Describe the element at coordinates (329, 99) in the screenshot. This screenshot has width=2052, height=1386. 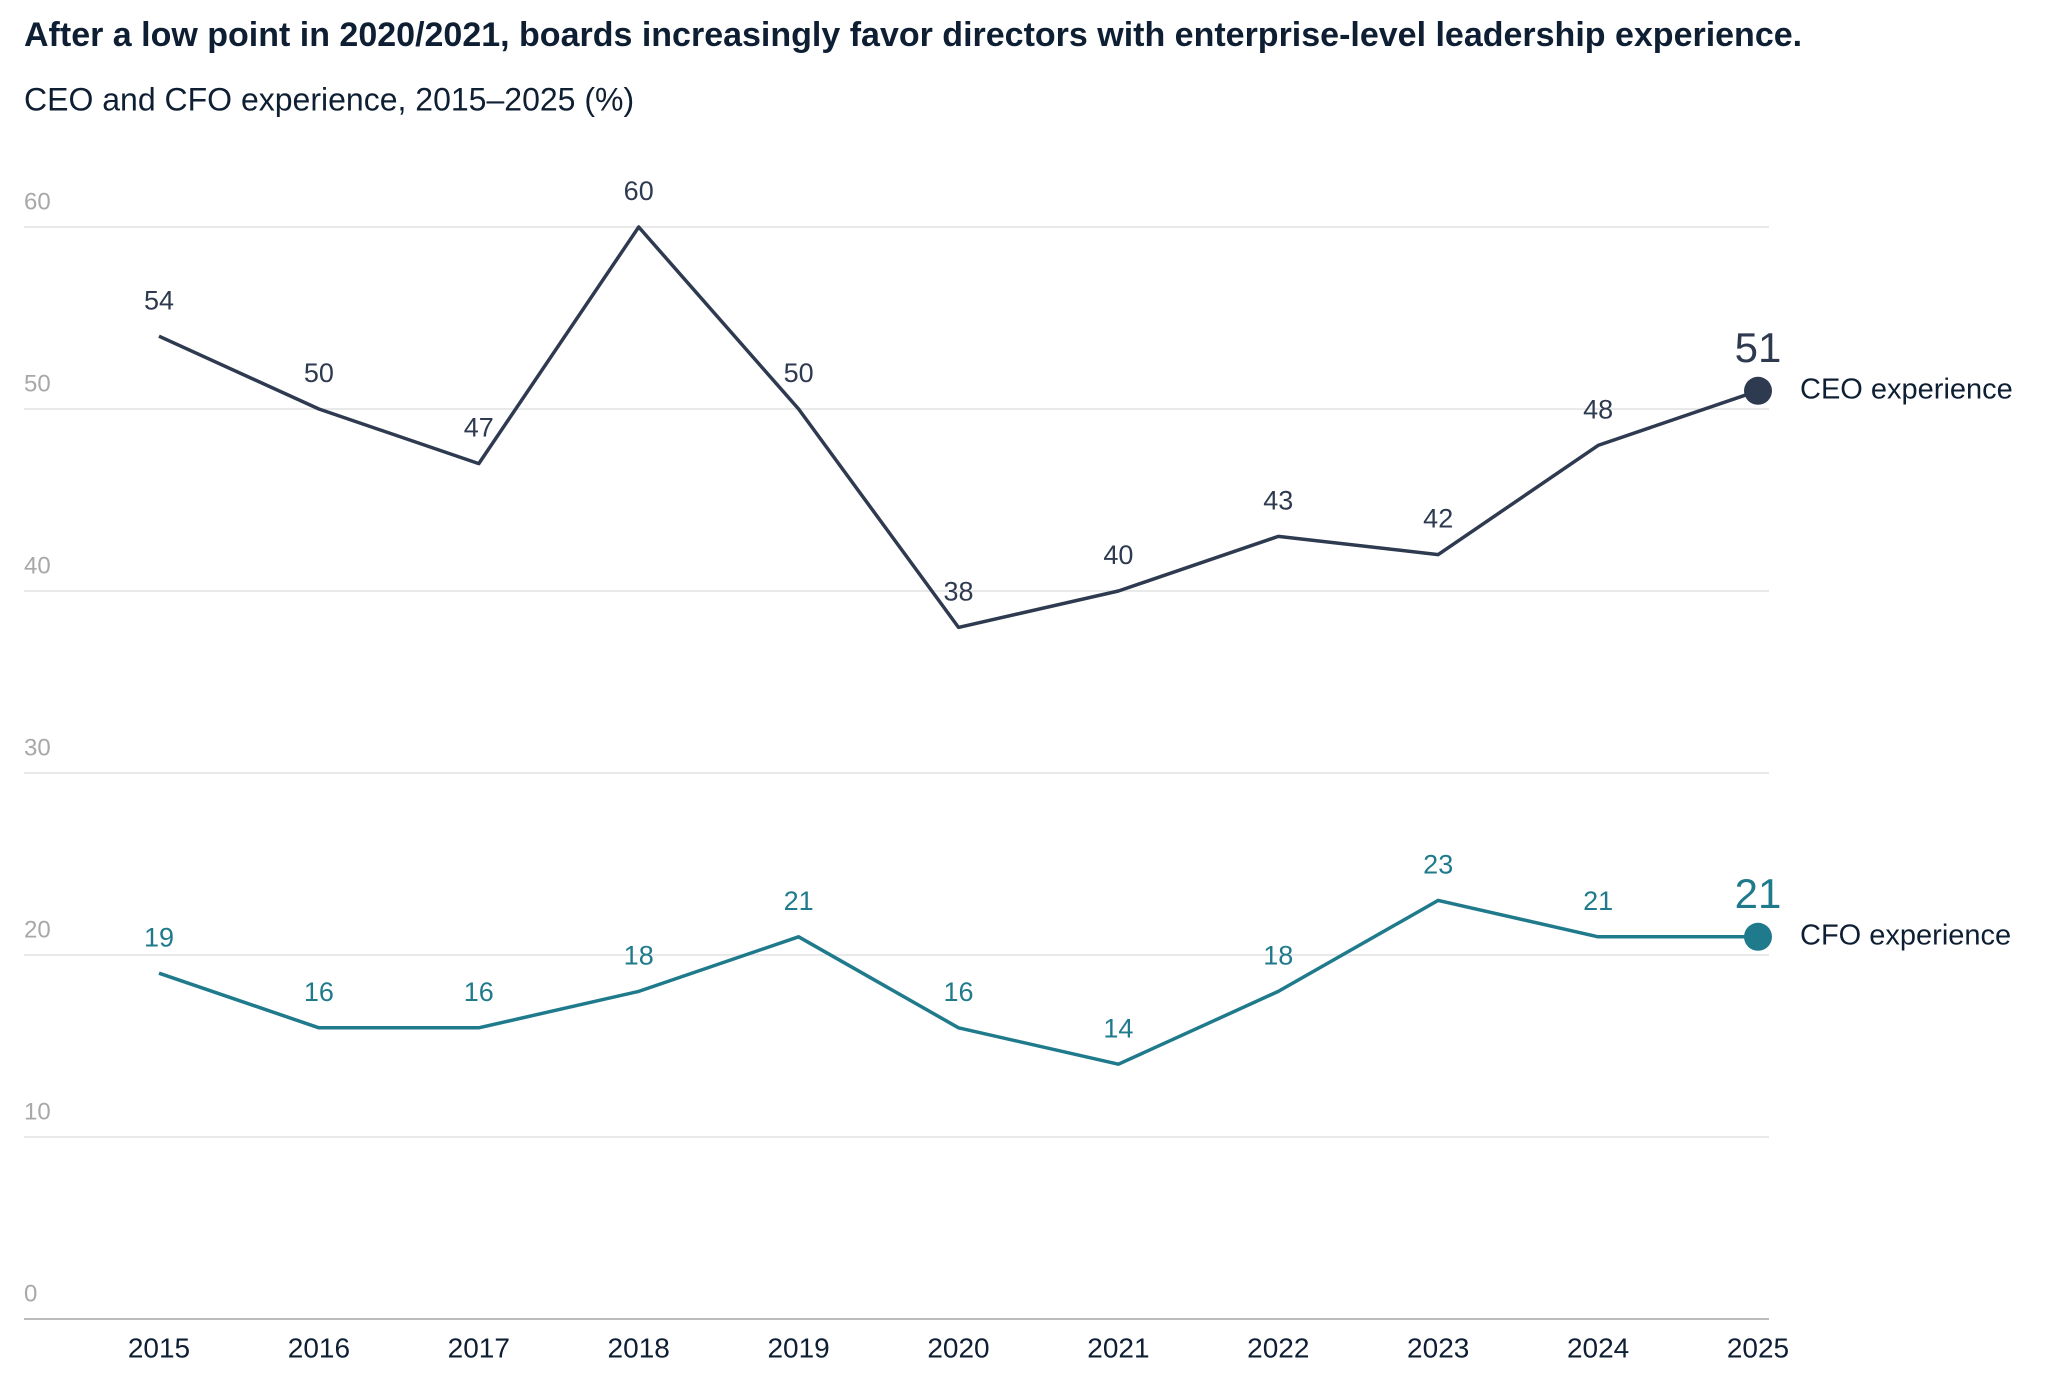
I see `chart-subtitle: CEO and CFO experience, 2015–2025 (%)` at that location.